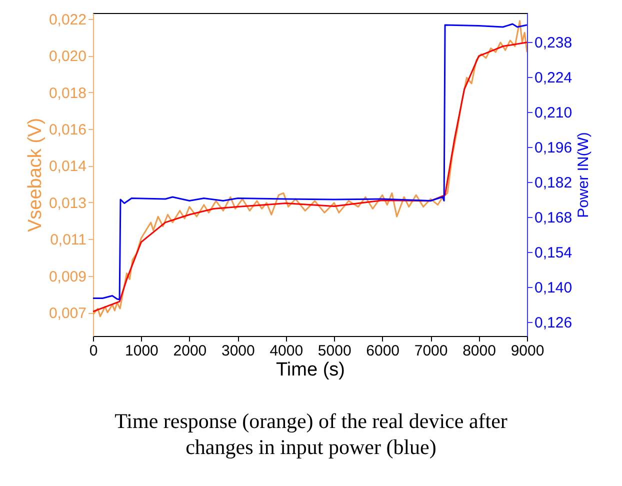 This screenshot has width=622, height=486. Describe the element at coordinates (335, 351) in the screenshot. I see `x-tick-label: 5000` at that location.